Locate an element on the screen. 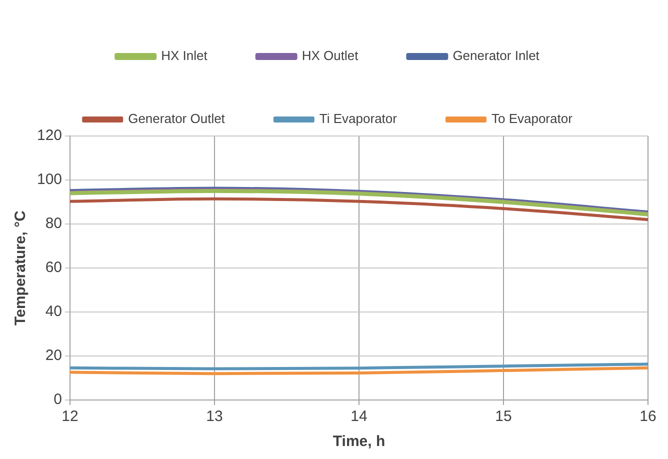 The height and width of the screenshot is (459, 668). y-tick-label: 120 is located at coordinates (49, 135).